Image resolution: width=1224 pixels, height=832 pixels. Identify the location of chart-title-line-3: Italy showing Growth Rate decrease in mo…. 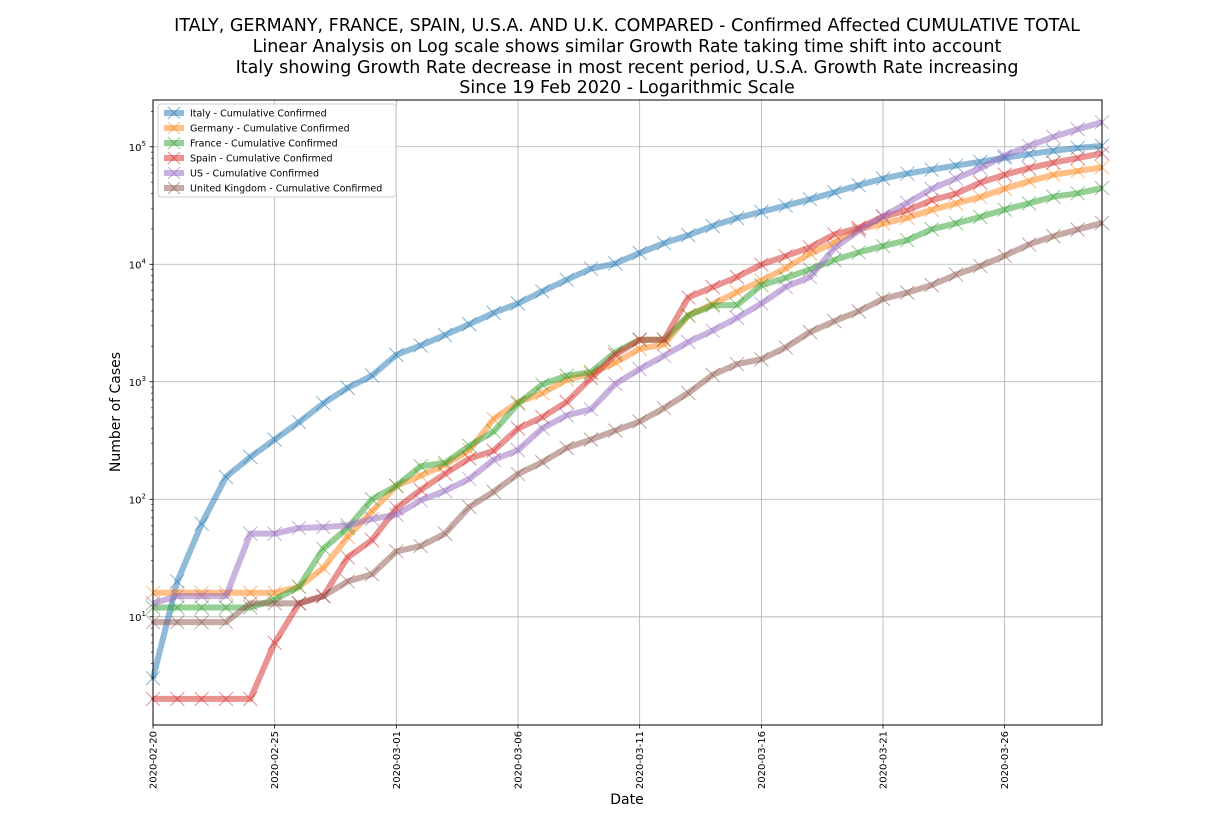
(627, 68).